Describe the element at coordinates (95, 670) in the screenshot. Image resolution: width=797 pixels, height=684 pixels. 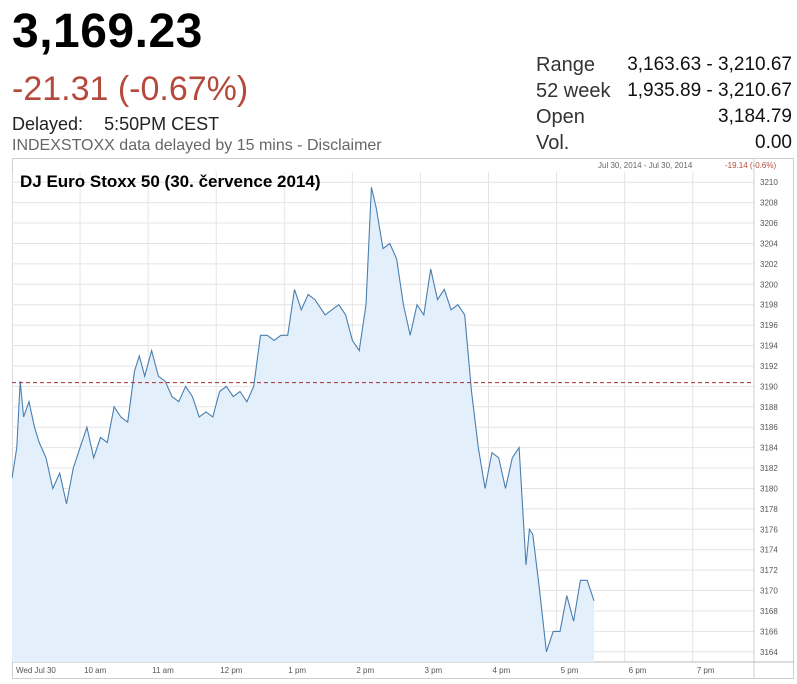
I see `x-tick-label: 10 am` at that location.